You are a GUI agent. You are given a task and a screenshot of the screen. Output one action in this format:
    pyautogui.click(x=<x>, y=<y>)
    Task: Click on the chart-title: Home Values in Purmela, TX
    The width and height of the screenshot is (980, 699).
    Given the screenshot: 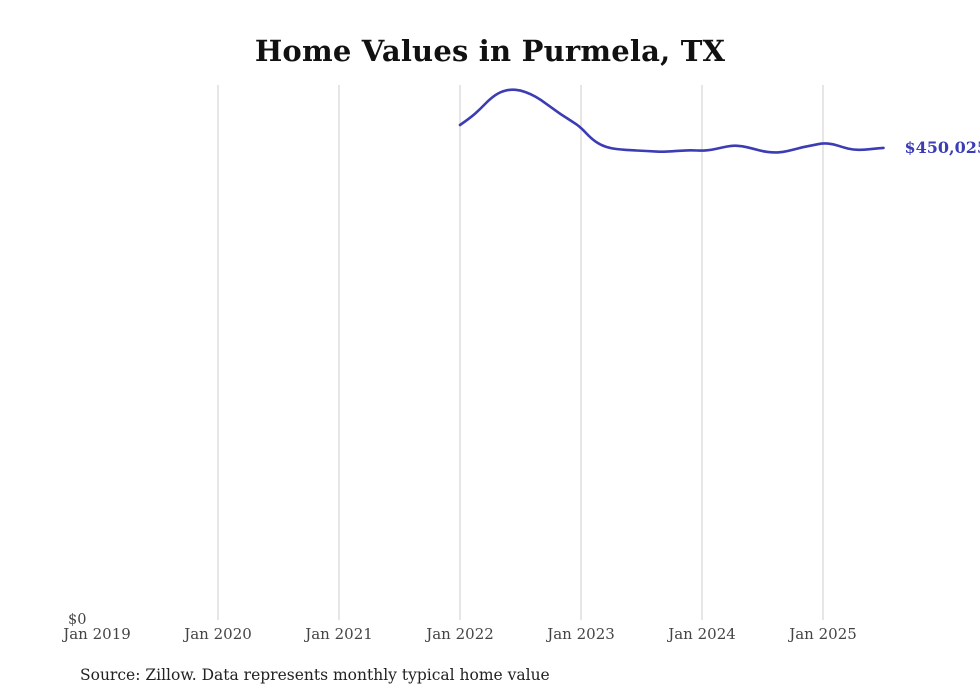 What is the action you would take?
    pyautogui.click(x=490, y=51)
    